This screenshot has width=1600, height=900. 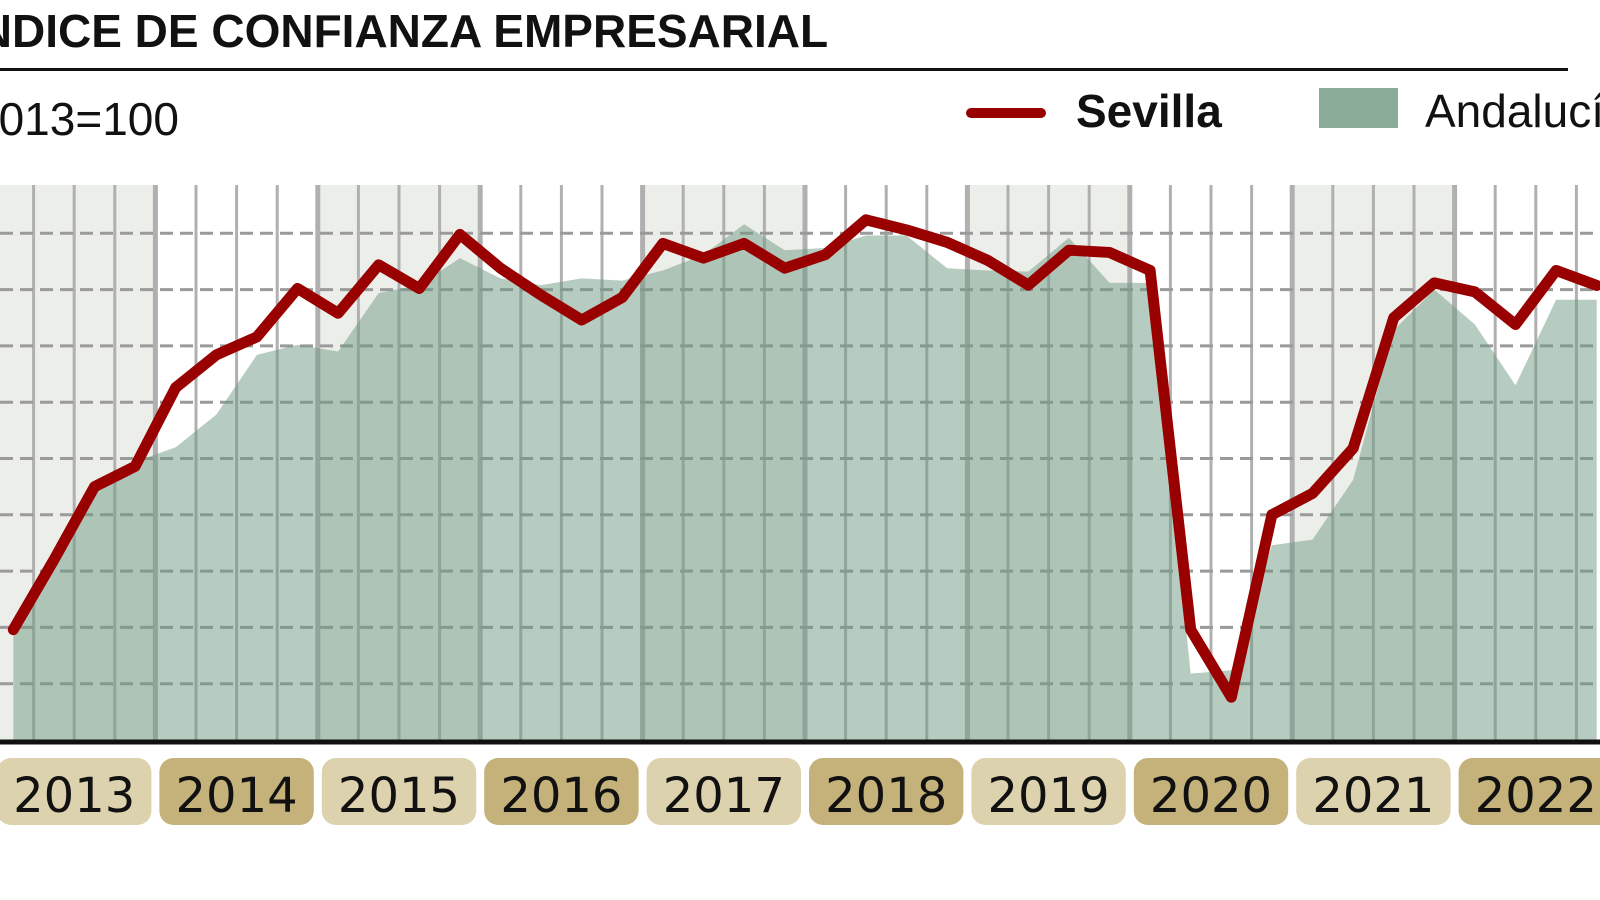 I want to click on legend-label-andalucia: Andalucía, so click(x=1512, y=111).